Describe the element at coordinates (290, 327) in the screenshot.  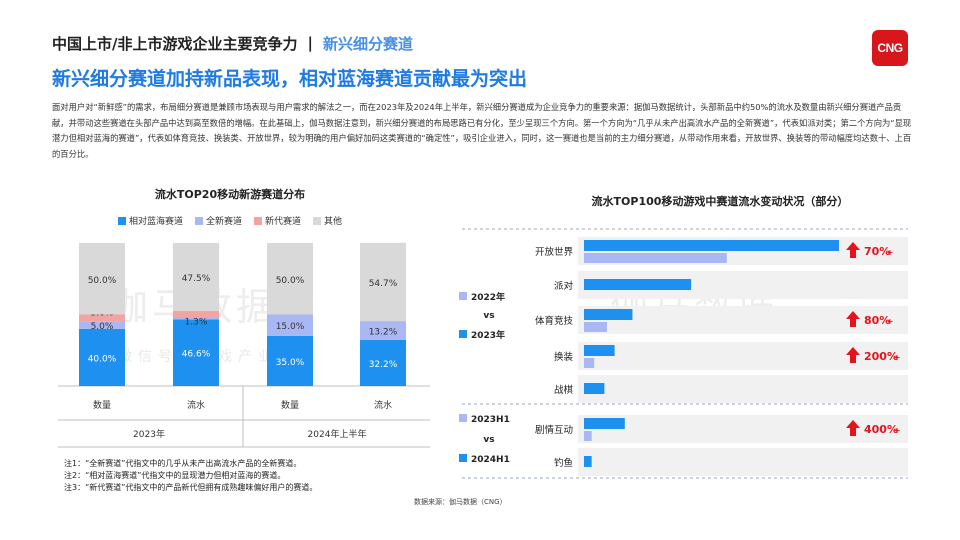
I see `value-label: 15.0%` at that location.